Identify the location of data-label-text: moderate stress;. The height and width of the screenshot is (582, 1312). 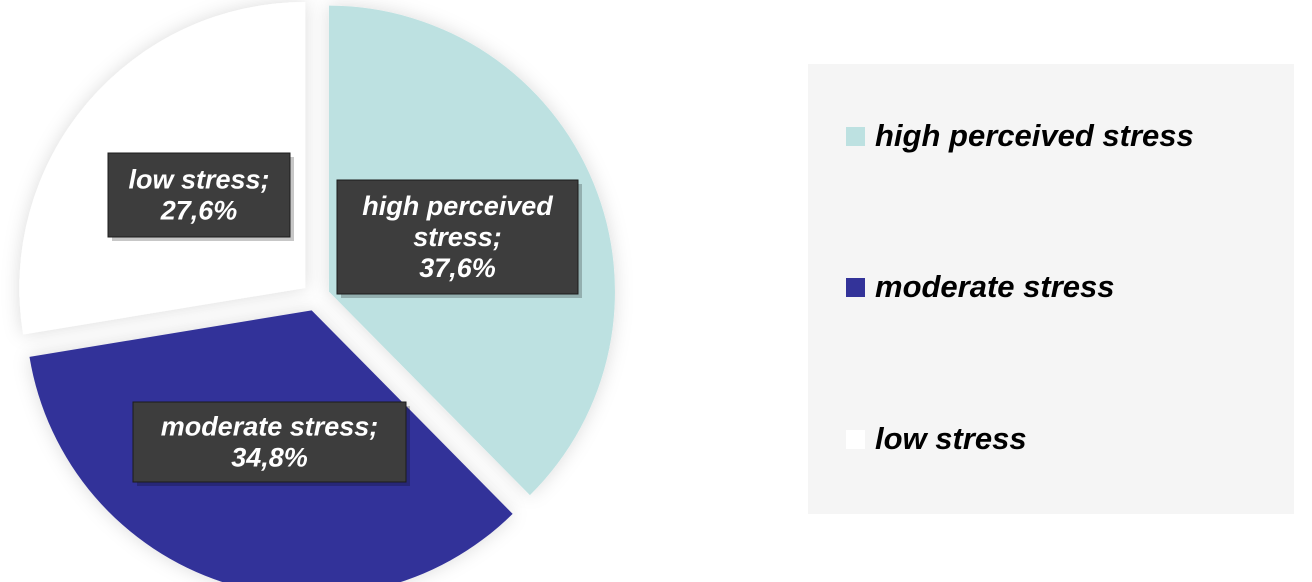
(270, 427).